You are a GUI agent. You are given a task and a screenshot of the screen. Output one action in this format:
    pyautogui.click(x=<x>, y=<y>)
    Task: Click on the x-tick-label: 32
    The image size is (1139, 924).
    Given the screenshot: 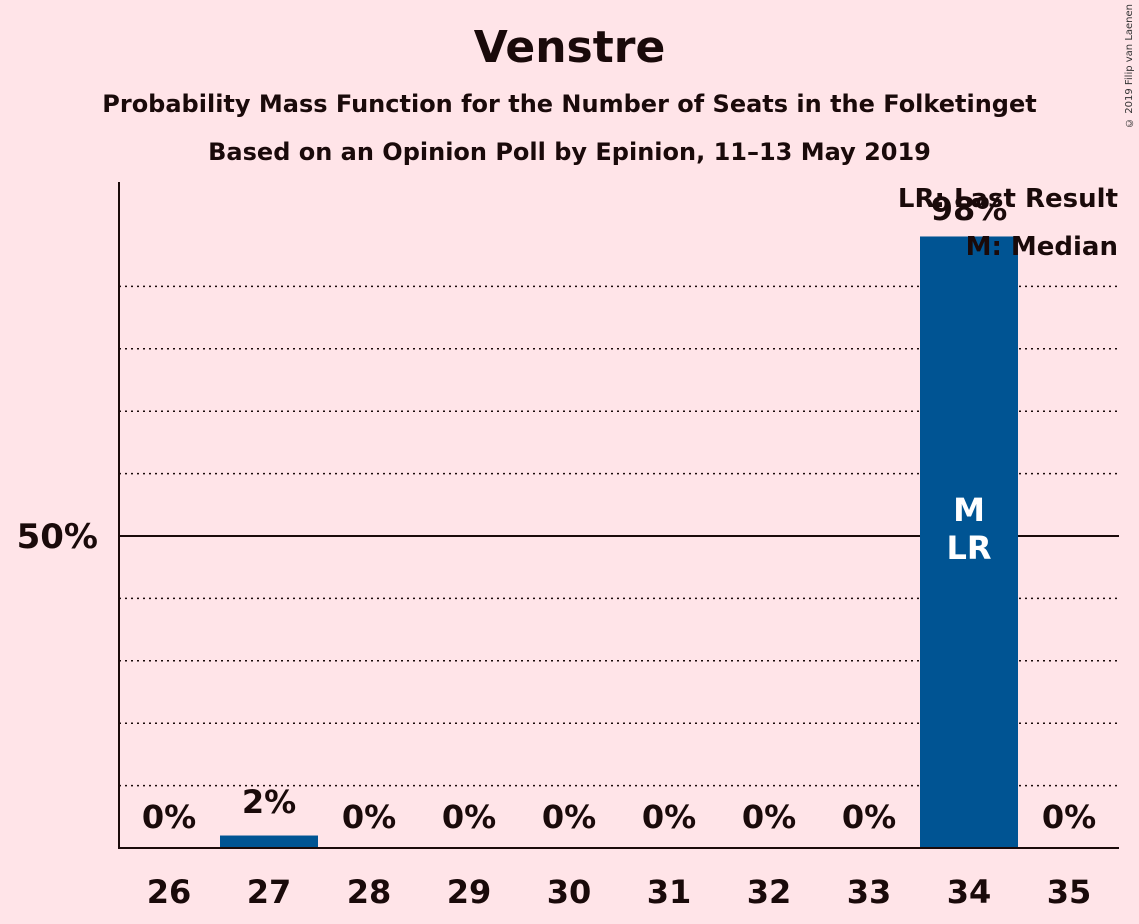 What is the action you would take?
    pyautogui.click(x=769, y=892)
    